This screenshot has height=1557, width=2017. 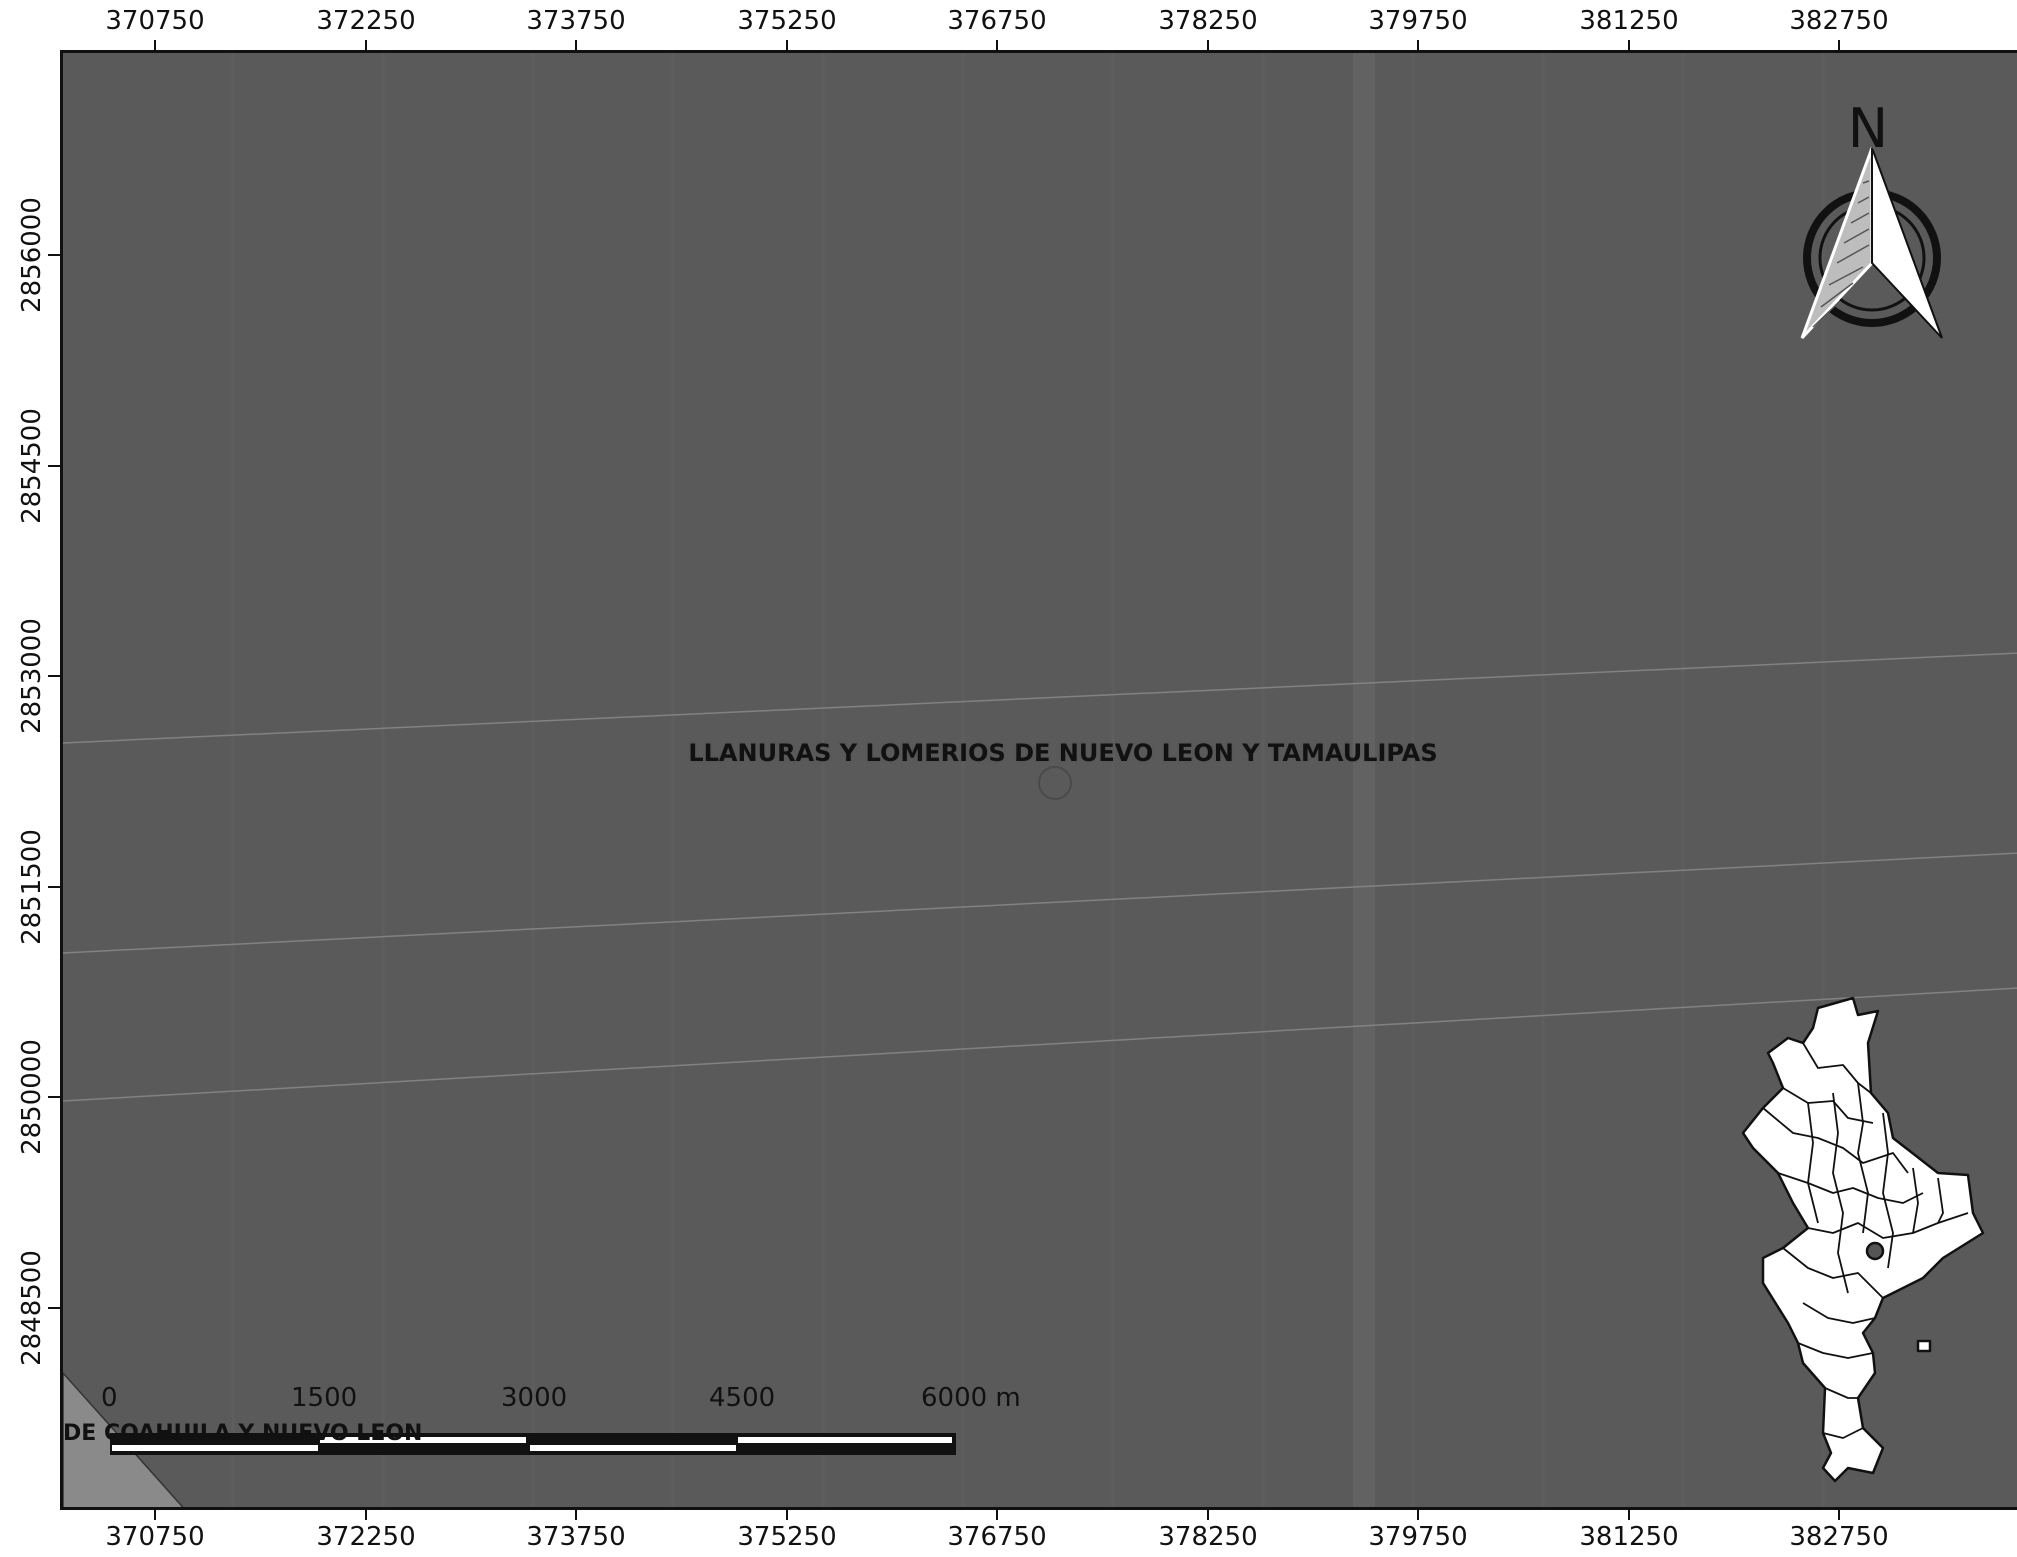 I want to click on x-tick-bottom: 381250, so click(x=1629, y=1537).